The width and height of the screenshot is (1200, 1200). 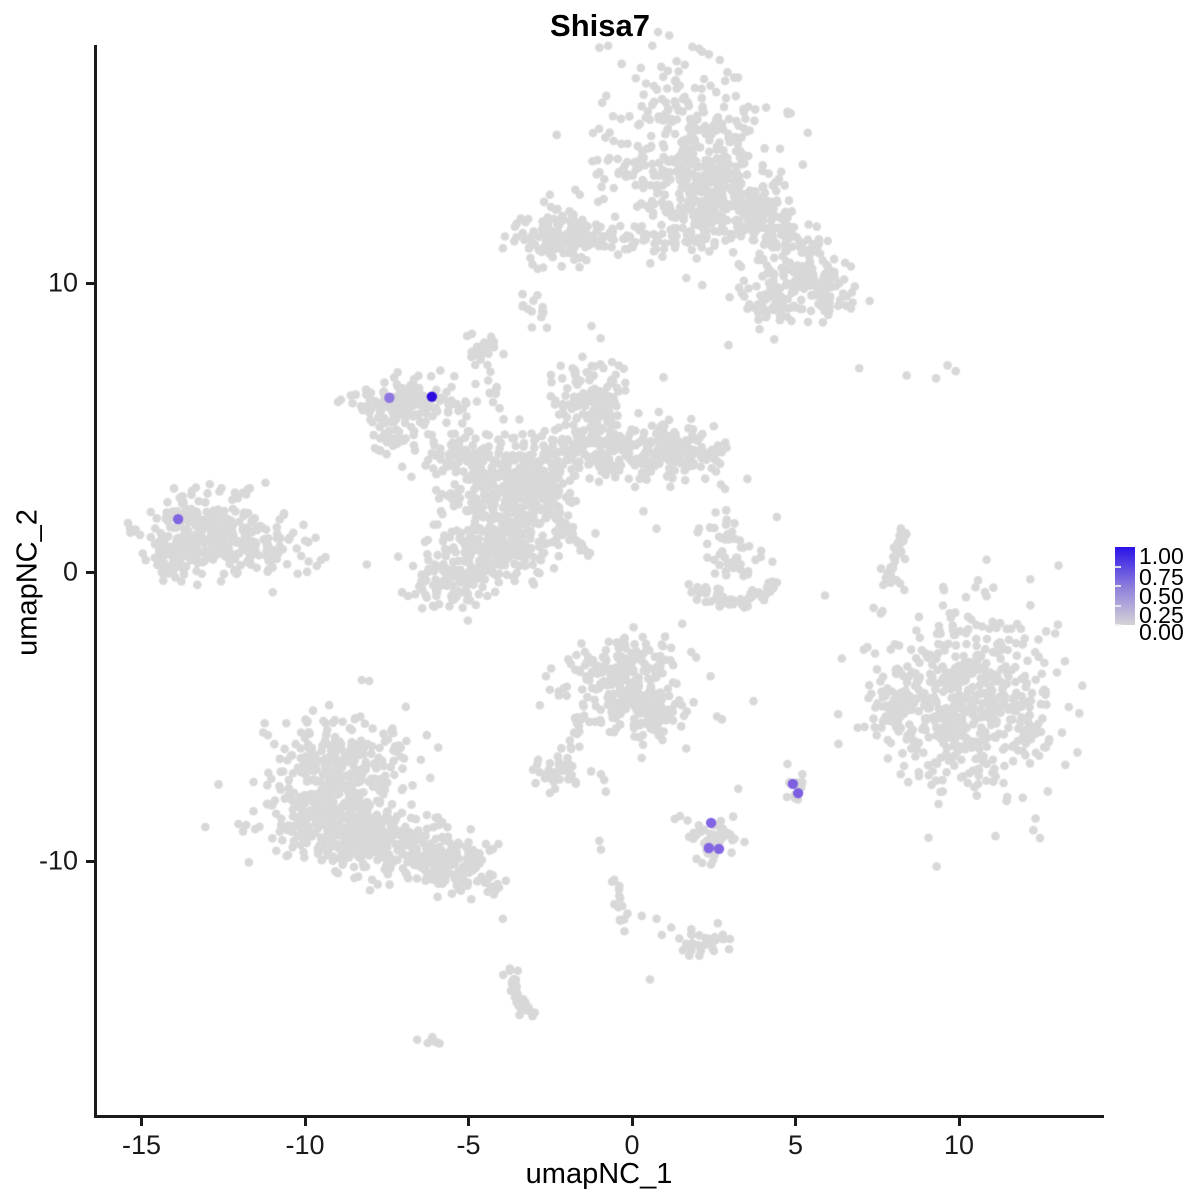 What do you see at coordinates (632, 1145) in the screenshot?
I see `x-tick-label: 0` at bounding box center [632, 1145].